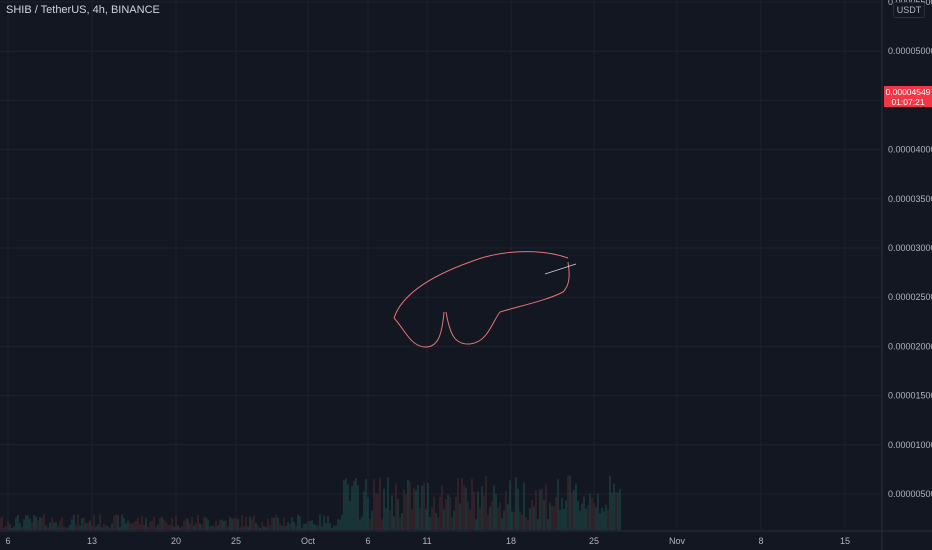 The width and height of the screenshot is (932, 550). What do you see at coordinates (909, 10) in the screenshot?
I see `currency-button: USDT` at bounding box center [909, 10].